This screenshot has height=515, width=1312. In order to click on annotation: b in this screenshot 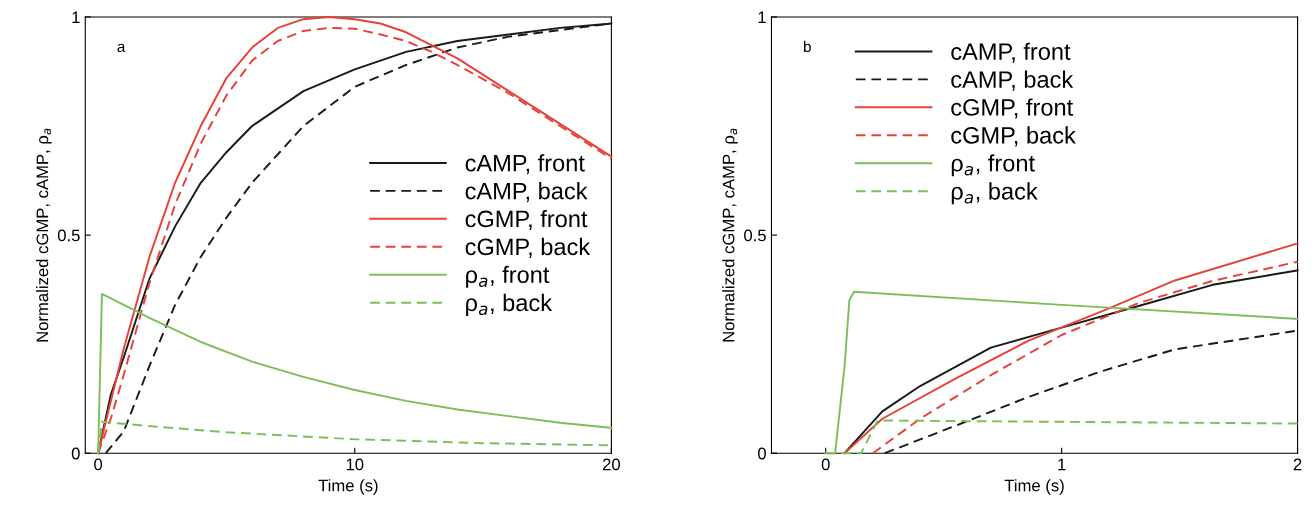, I will do `click(807, 46)`.